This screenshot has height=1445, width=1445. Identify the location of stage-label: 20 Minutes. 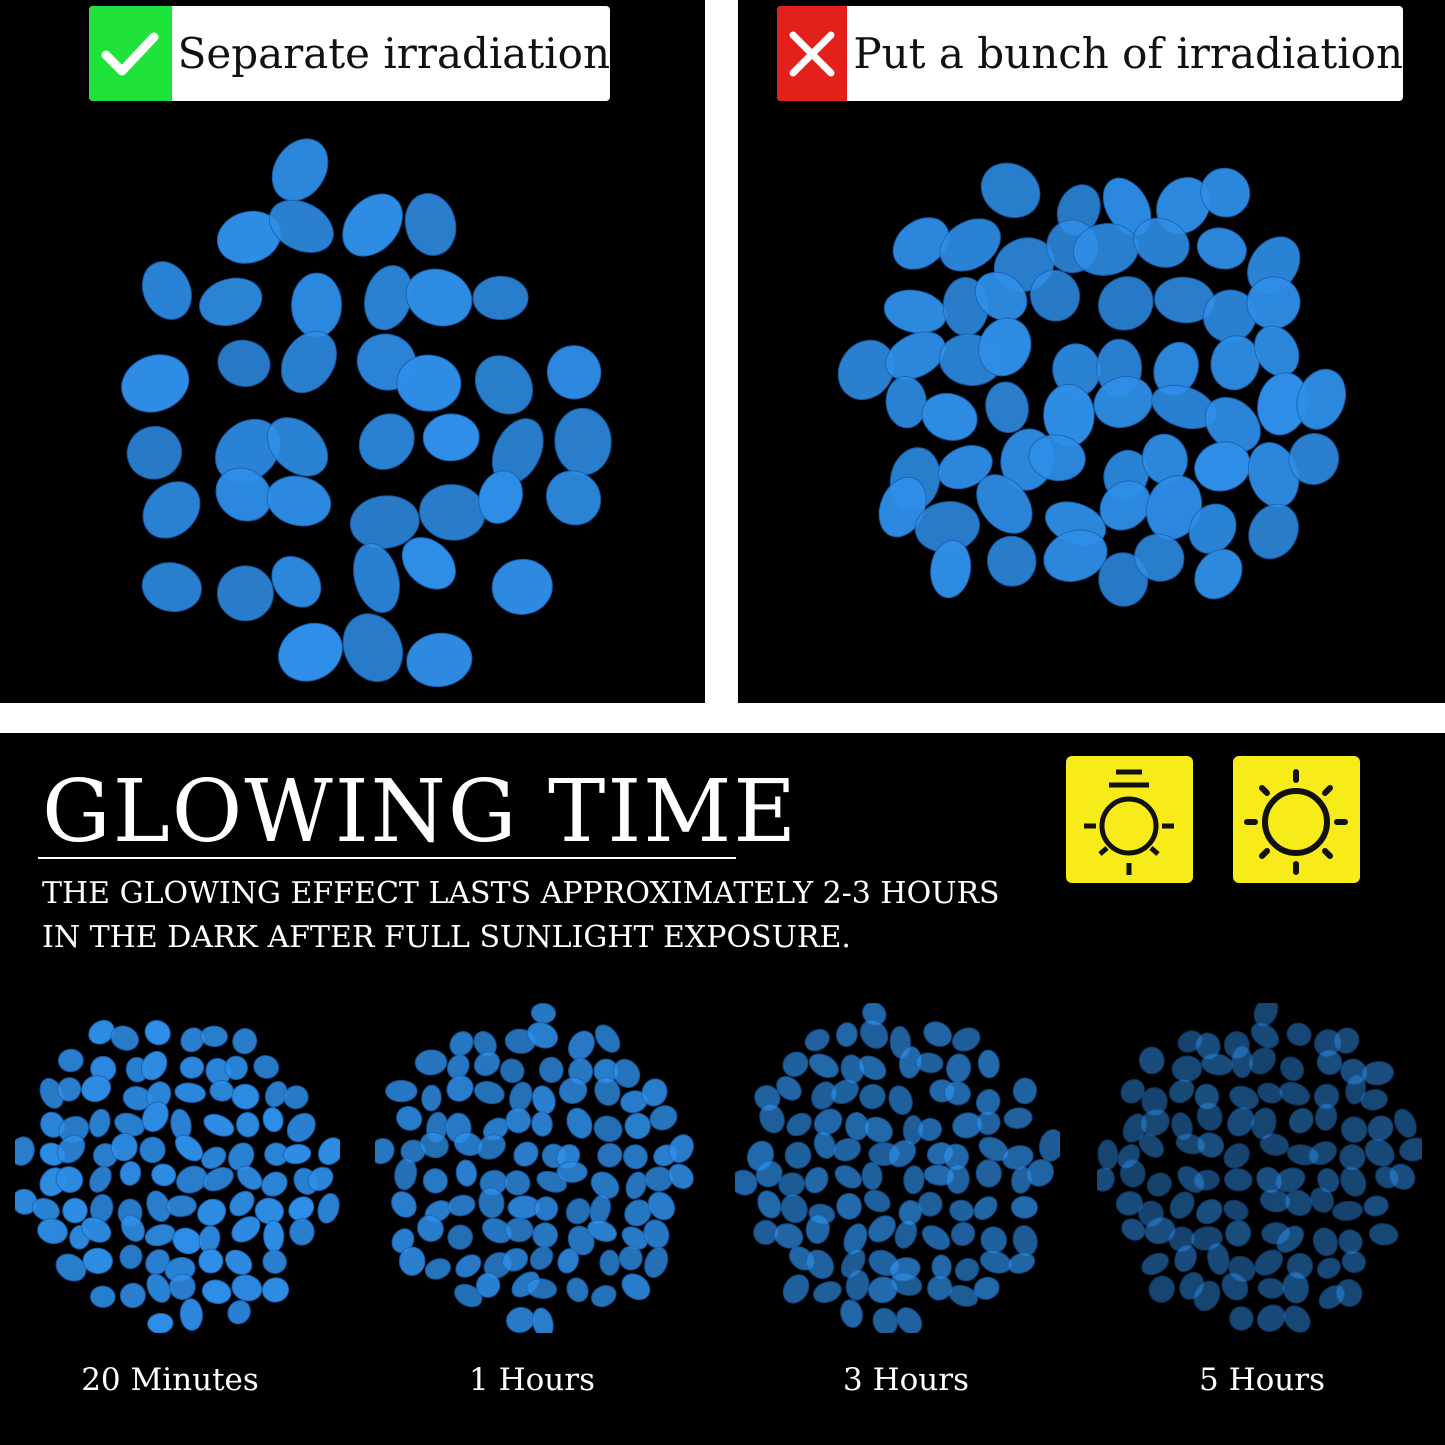
(170, 1380).